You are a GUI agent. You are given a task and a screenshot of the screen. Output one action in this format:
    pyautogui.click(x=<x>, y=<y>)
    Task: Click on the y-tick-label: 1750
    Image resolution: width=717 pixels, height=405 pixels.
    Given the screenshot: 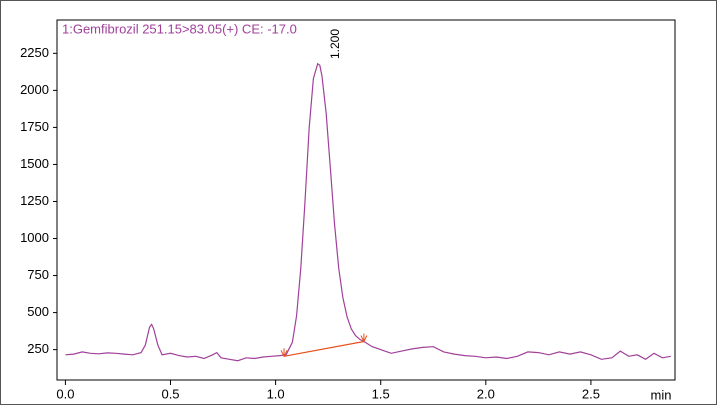 What is the action you would take?
    pyautogui.click(x=34, y=126)
    